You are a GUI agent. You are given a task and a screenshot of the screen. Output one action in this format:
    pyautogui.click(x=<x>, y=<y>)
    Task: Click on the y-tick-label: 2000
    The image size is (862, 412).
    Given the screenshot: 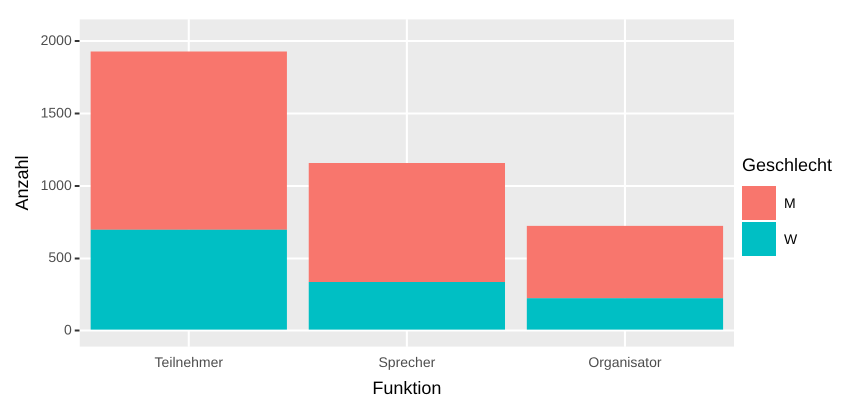 What is the action you would take?
    pyautogui.click(x=56, y=40)
    